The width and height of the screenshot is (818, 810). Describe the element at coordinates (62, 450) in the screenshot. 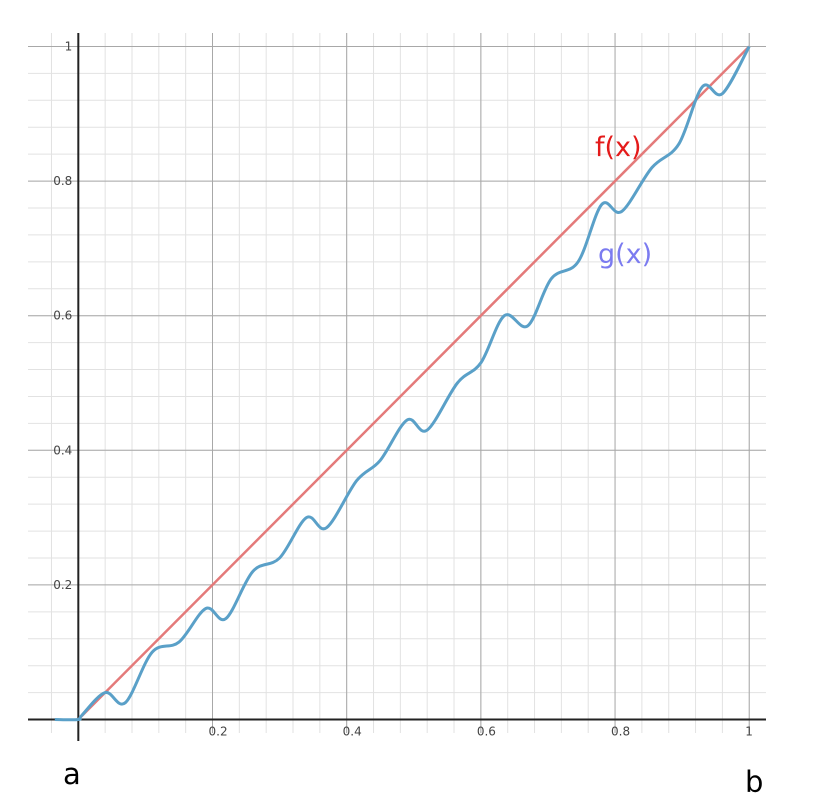

I see `y-tick-label: 0.4` at that location.